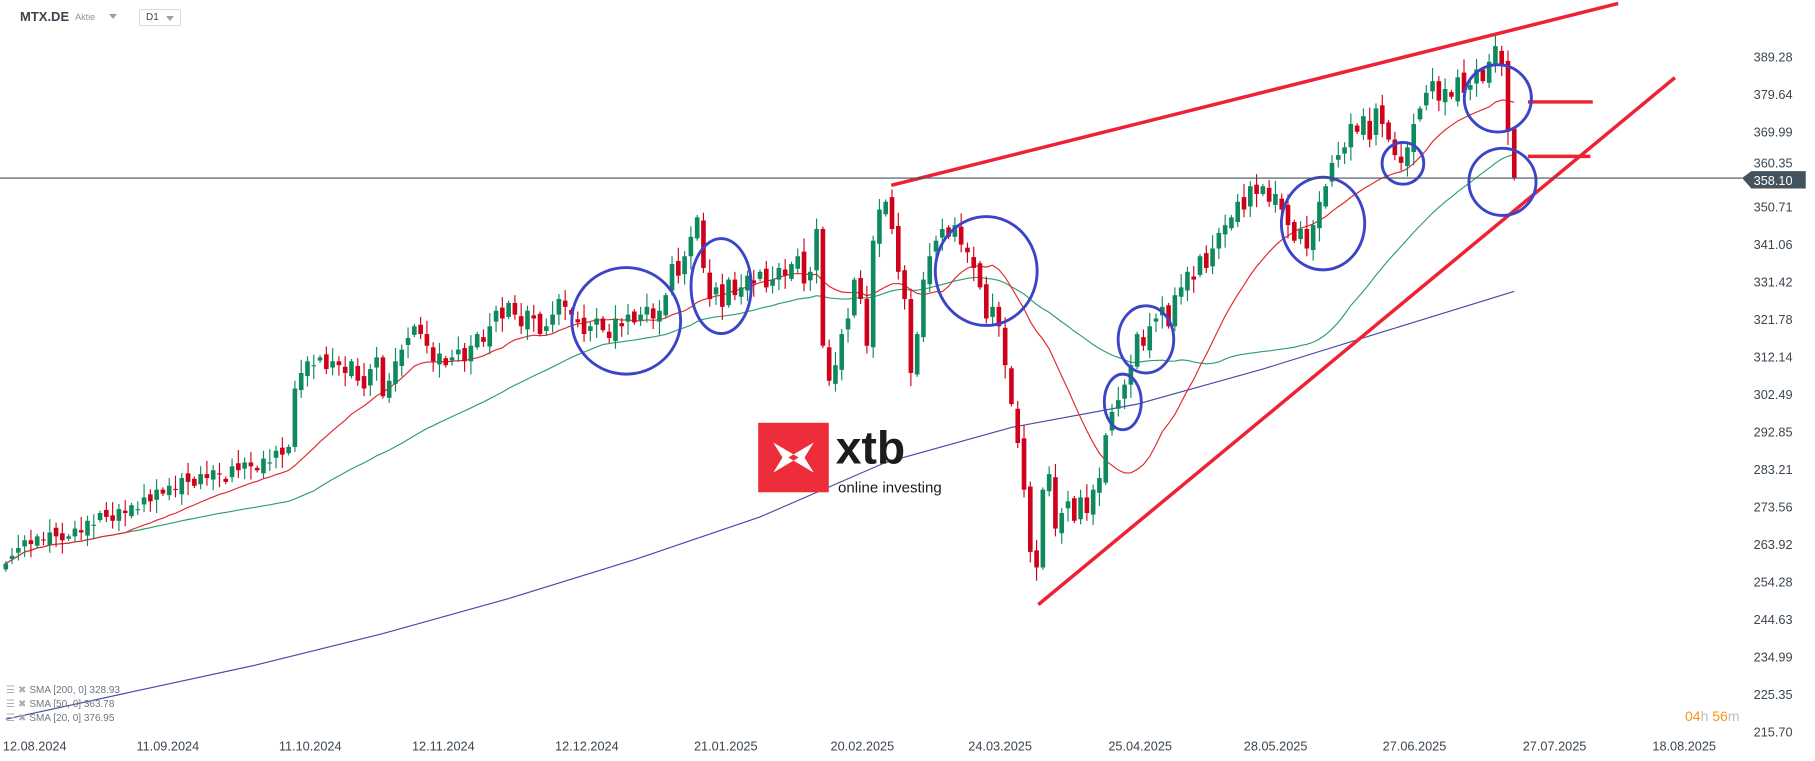 This screenshot has width=1815, height=761. I want to click on current-price-label: 358.10, so click(1773, 180).